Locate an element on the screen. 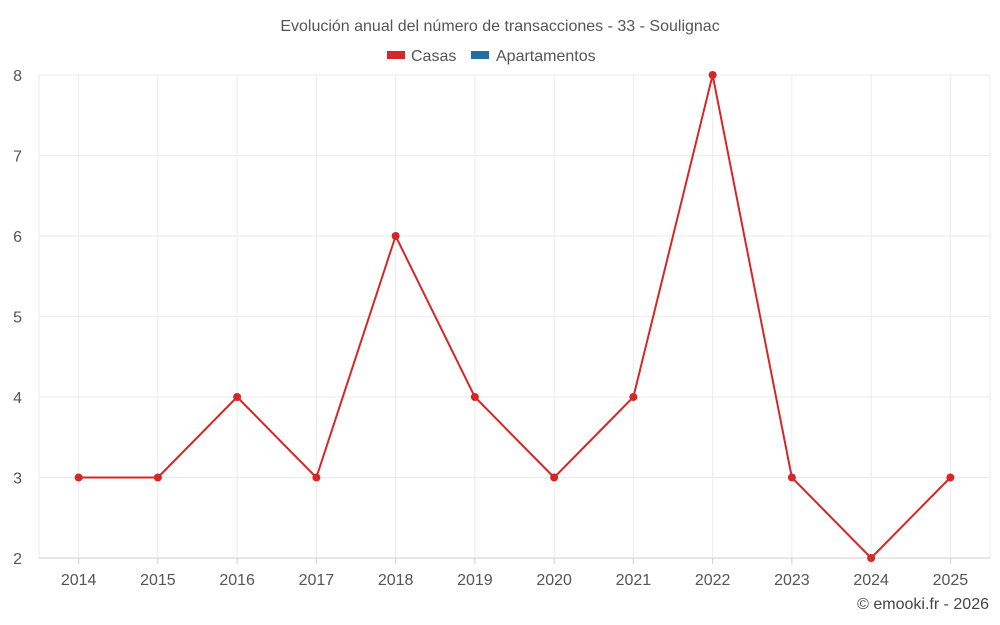 The image size is (1000, 625). x-tick-label: 2018 is located at coordinates (396, 580).